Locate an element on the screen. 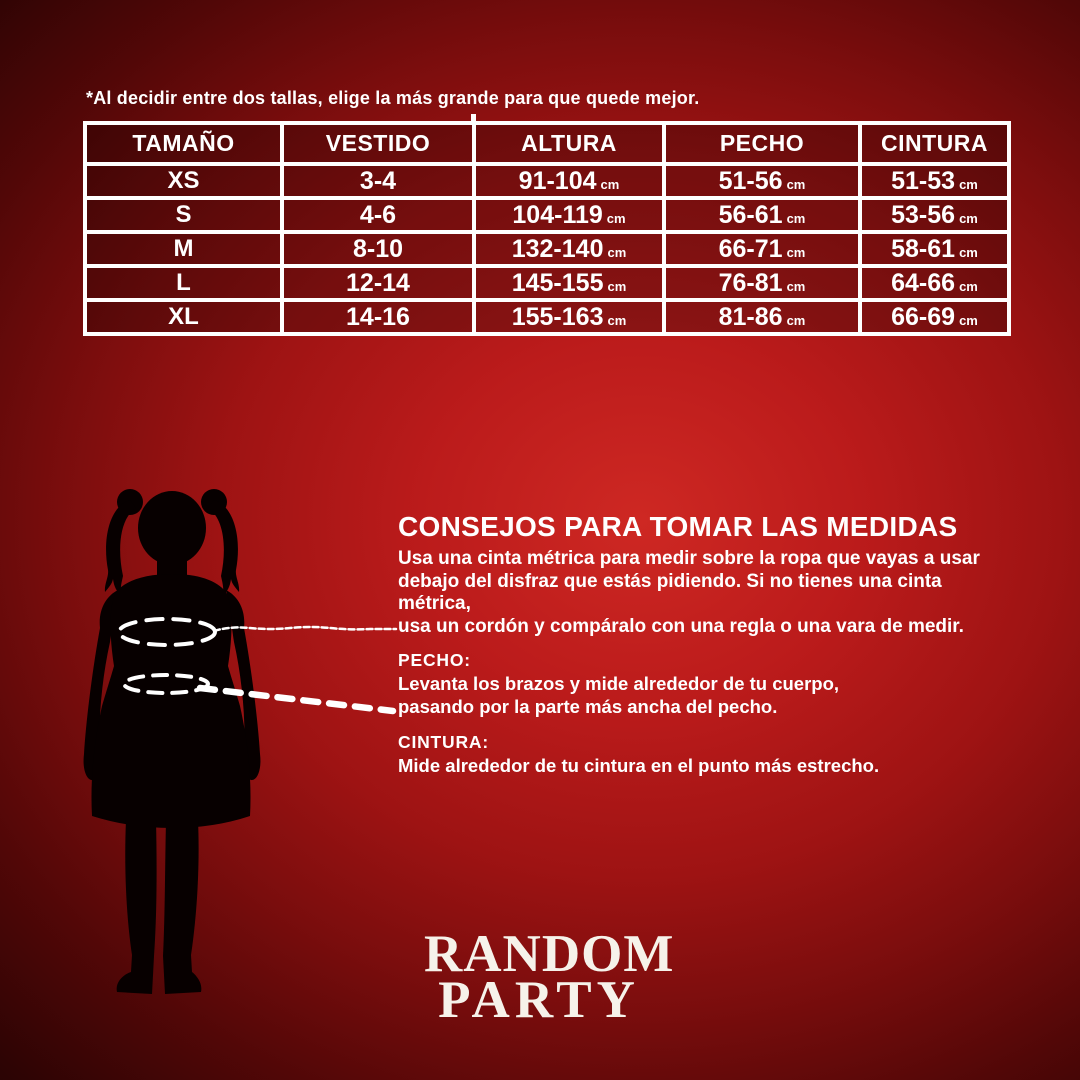 Image resolution: width=1080 pixels, height=1080 pixels. cell-waist: 58-61 cm is located at coordinates (934, 249).